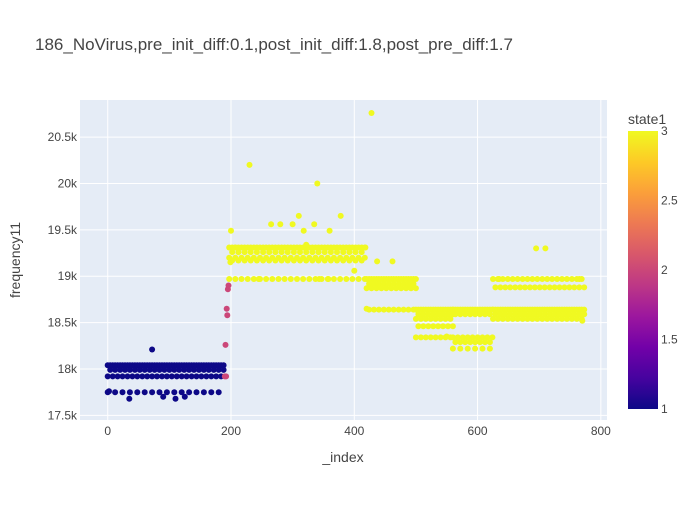  Describe the element at coordinates (68, 369) in the screenshot. I see `y-tick-label: 18k` at that location.